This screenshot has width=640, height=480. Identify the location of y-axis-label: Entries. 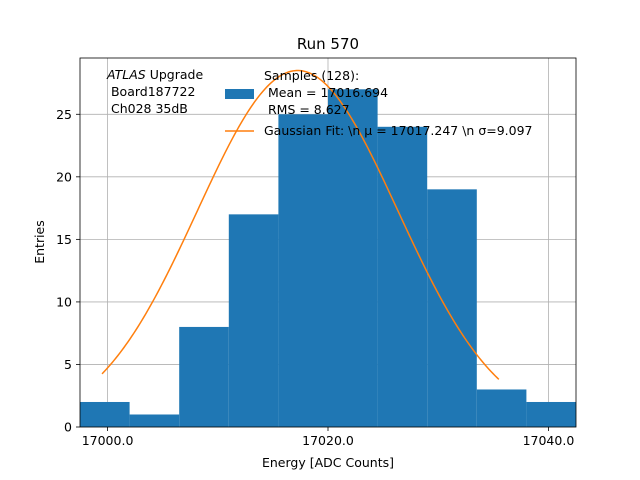
(39, 242).